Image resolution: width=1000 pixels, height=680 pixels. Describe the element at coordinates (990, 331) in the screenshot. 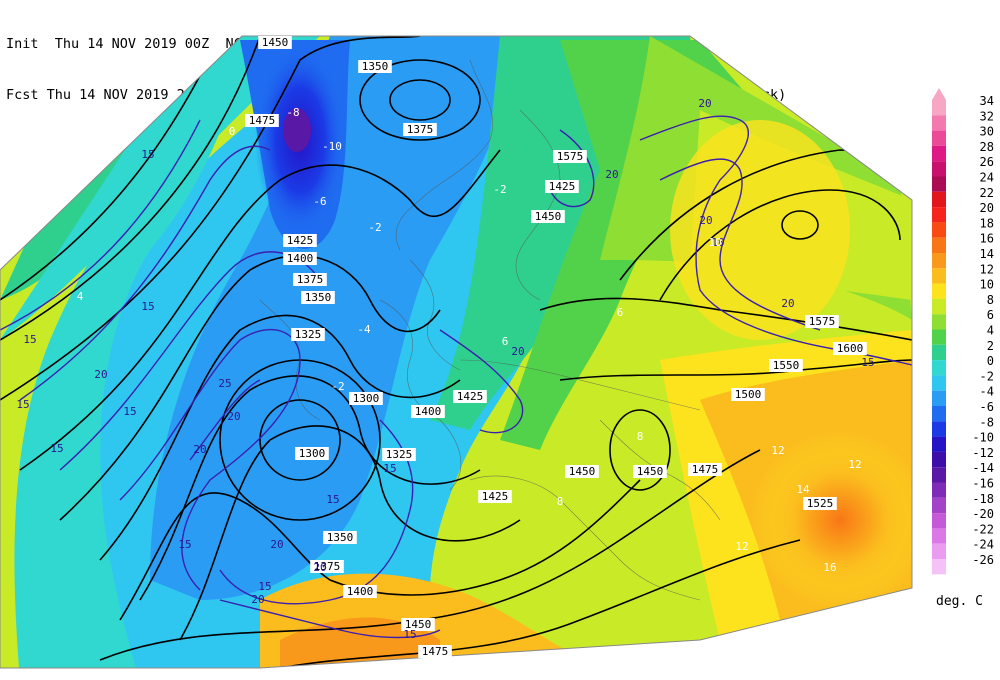

I see `legend-value-label: 4` at that location.